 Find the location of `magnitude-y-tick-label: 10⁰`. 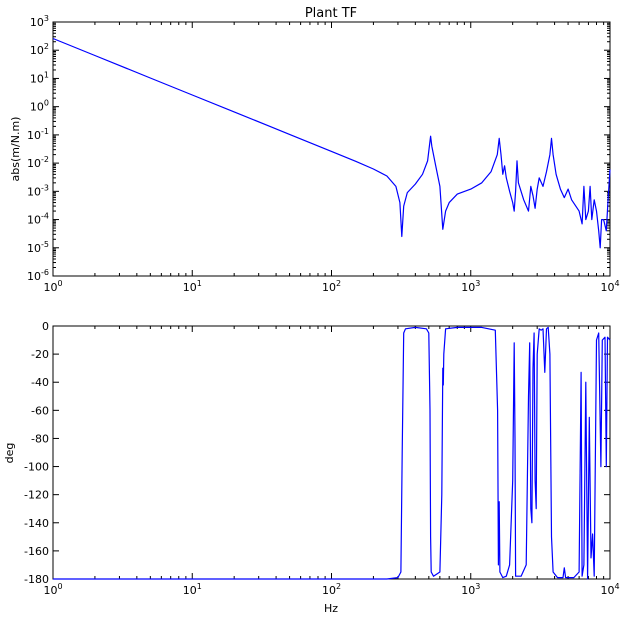

magnitude-y-tick-label: 10⁰ is located at coordinates (39, 106).